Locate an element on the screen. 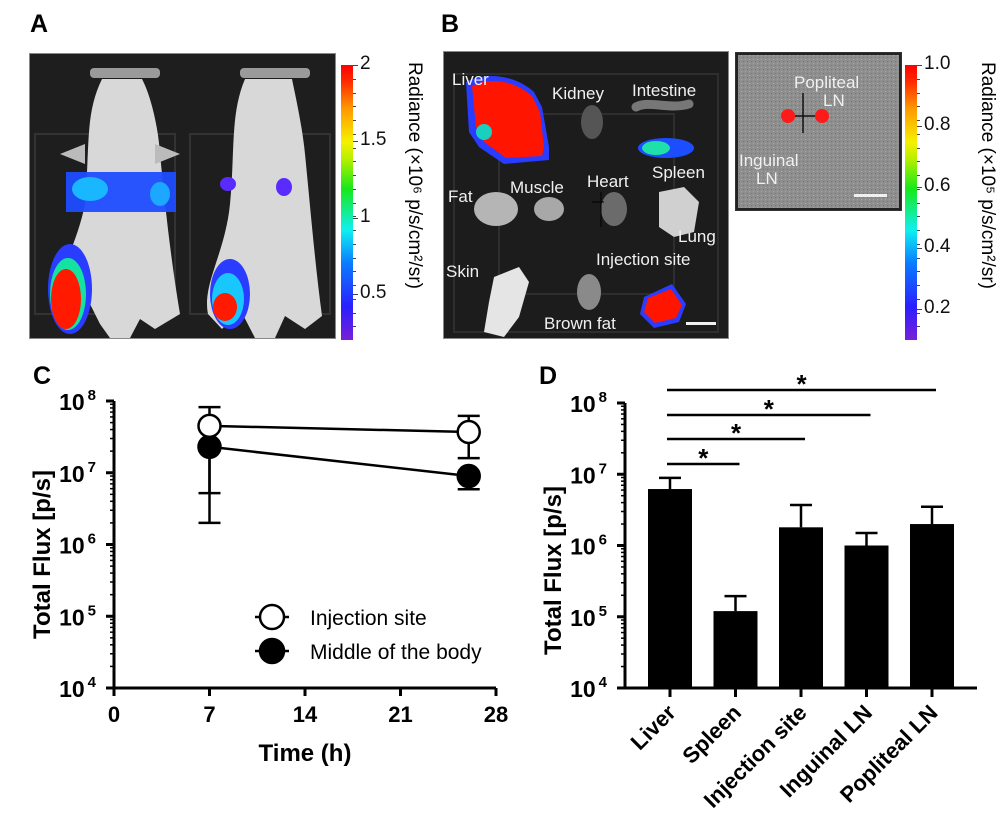  label-liver: Liver is located at coordinates (470, 79).